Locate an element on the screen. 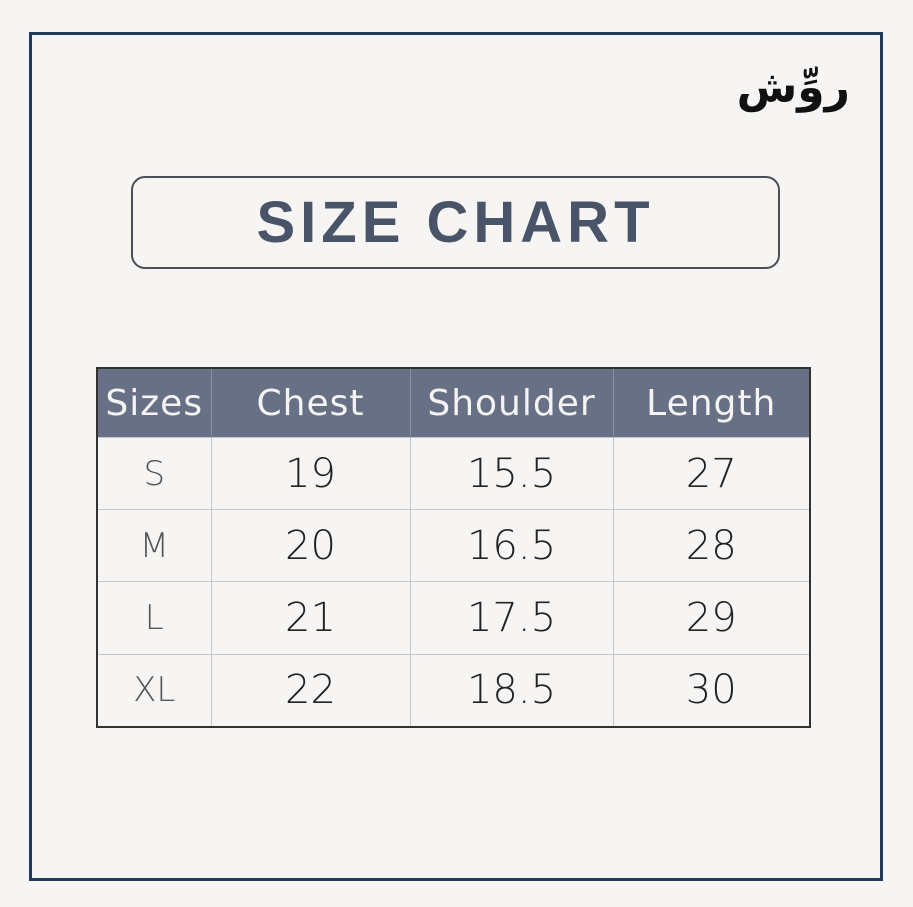  cell-length: 27 is located at coordinates (711, 473).